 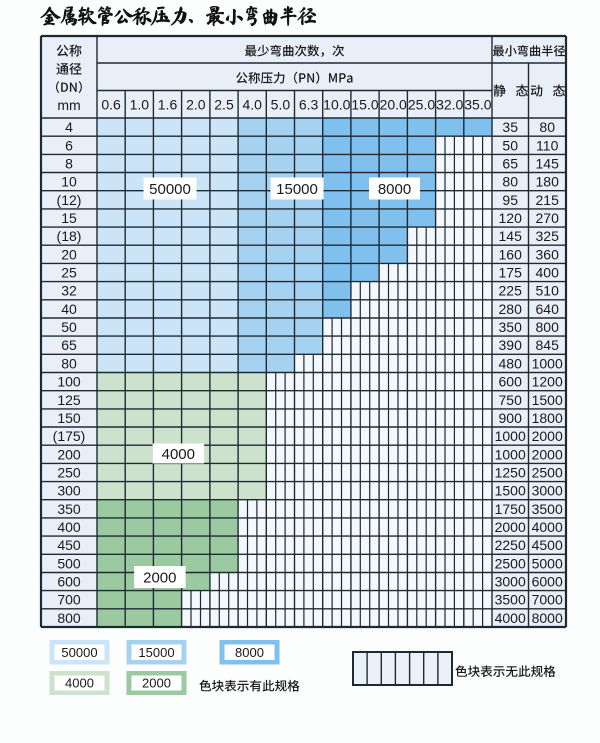 I want to click on svg-text: 390, so click(x=511, y=345).